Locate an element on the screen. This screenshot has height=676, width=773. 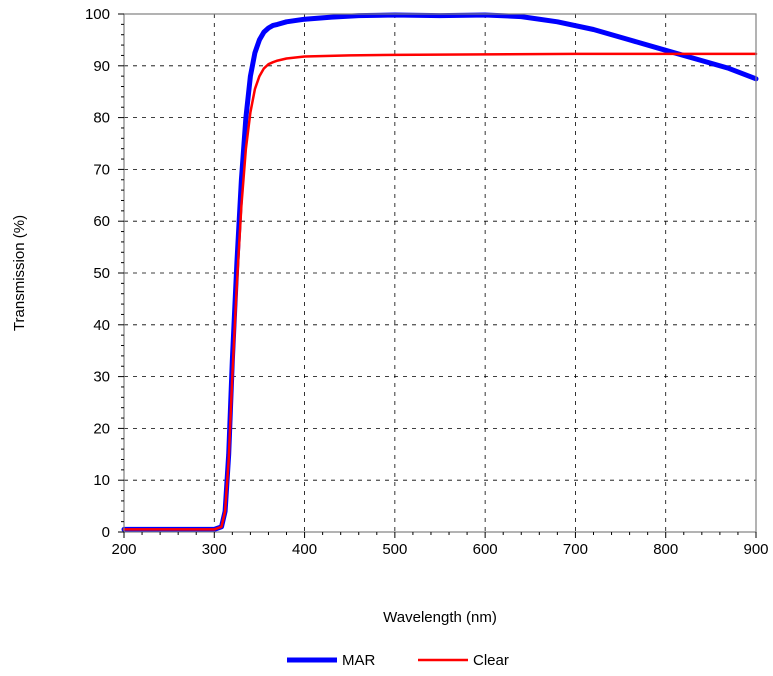
x-tick-label: 700 is located at coordinates (575, 549).